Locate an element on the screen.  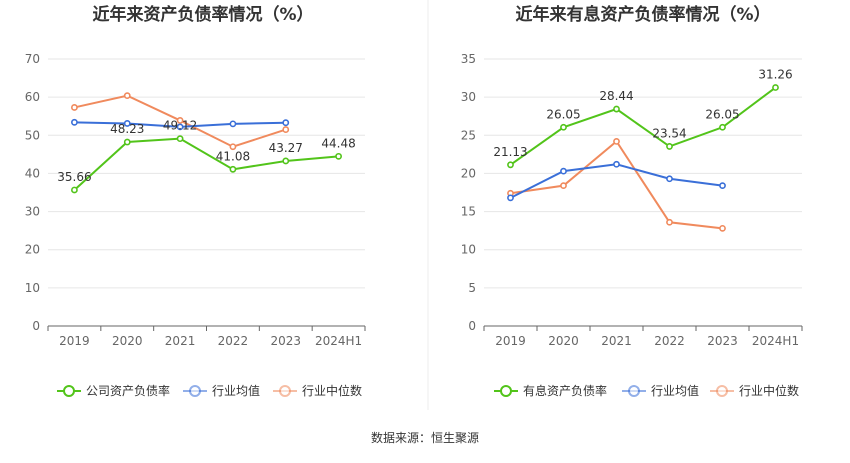
chart-title: 近年来资产负债率情况（%） is located at coordinates (202, 14).